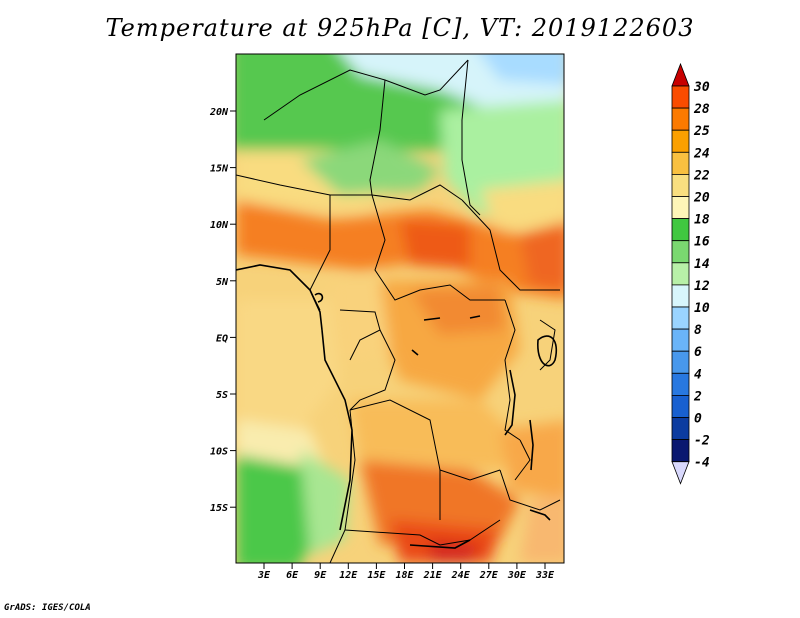 The image size is (800, 618). What do you see at coordinates (680, 74) in the screenshot?
I see `colorbar-top-arrow` at bounding box center [680, 74].